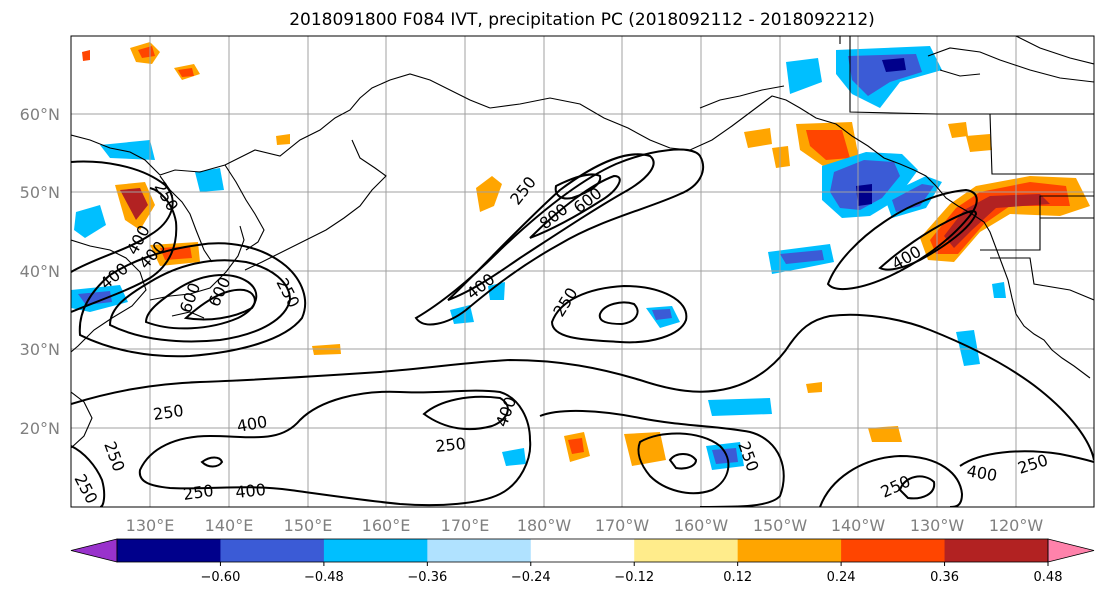  Describe the element at coordinates (94, 550) in the screenshot. I see `colorbar-extend-min` at that location.